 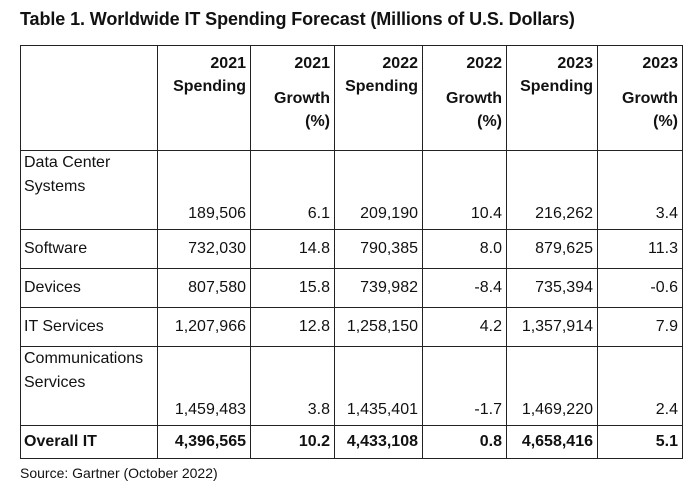 What do you see at coordinates (464, 190) in the screenshot?
I see `cell-2022-growth: 10.4` at bounding box center [464, 190].